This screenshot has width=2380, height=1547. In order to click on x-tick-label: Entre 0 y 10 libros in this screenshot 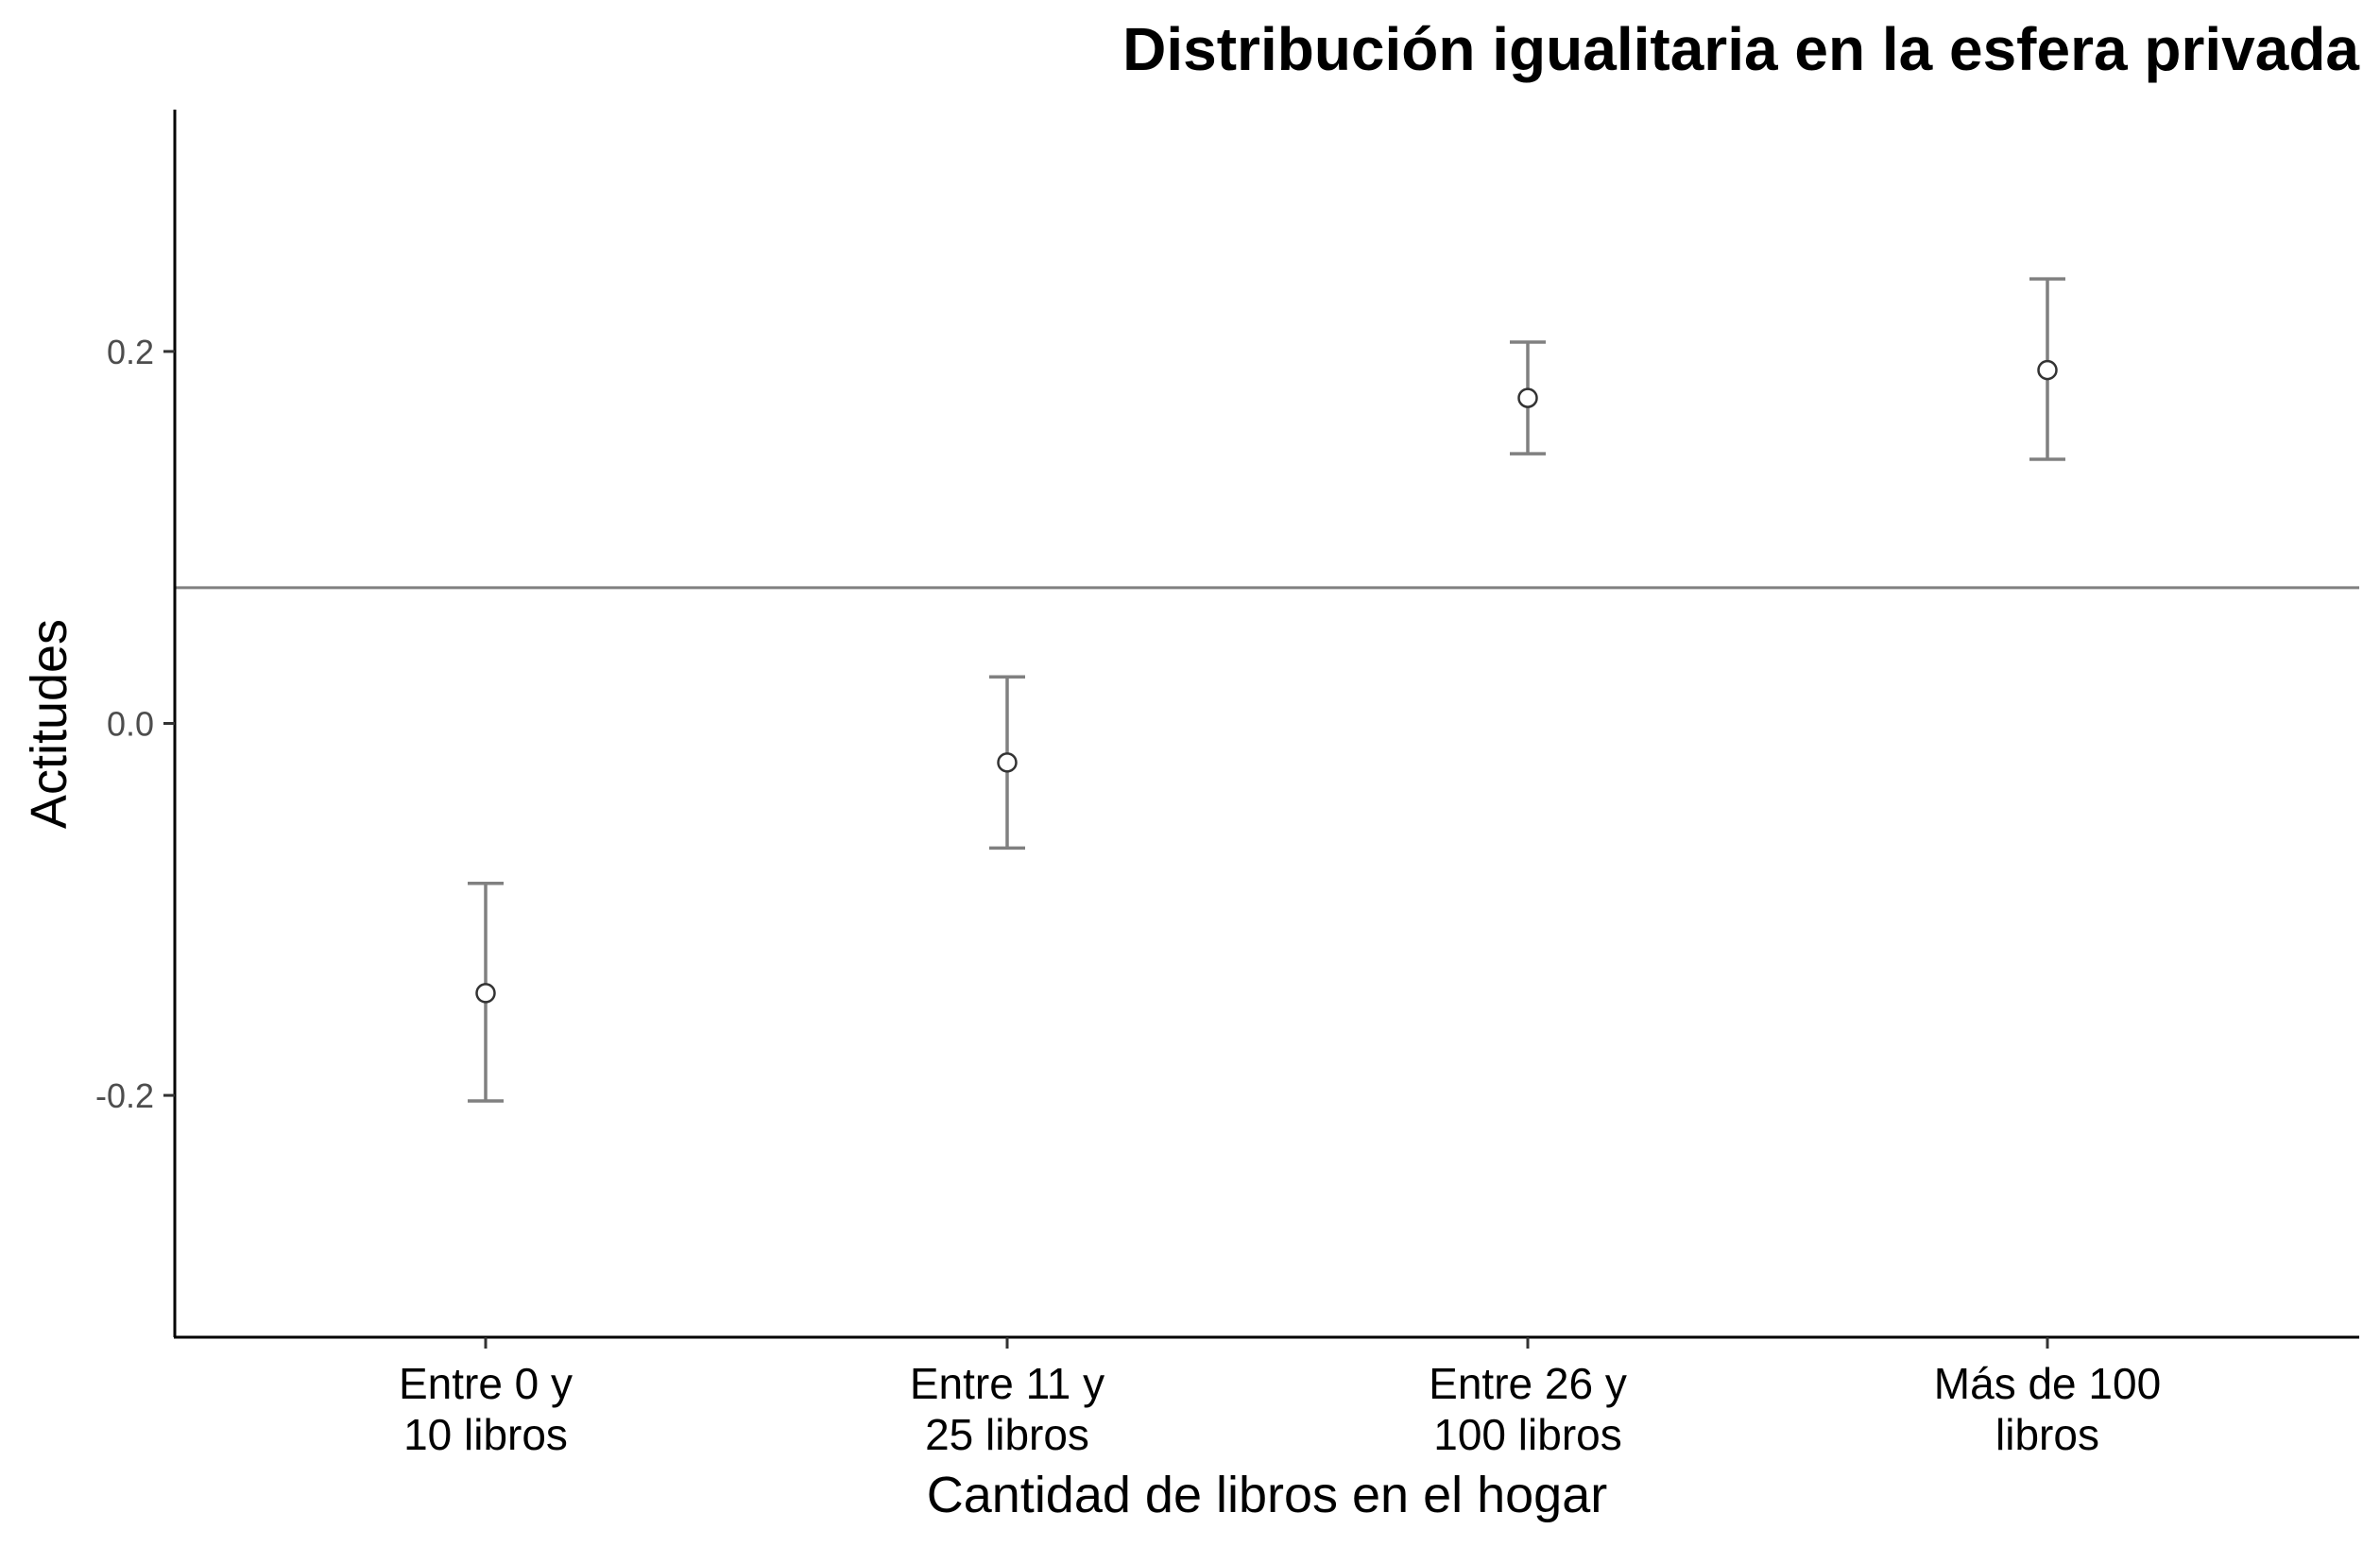, I will do `click(486, 1409)`.